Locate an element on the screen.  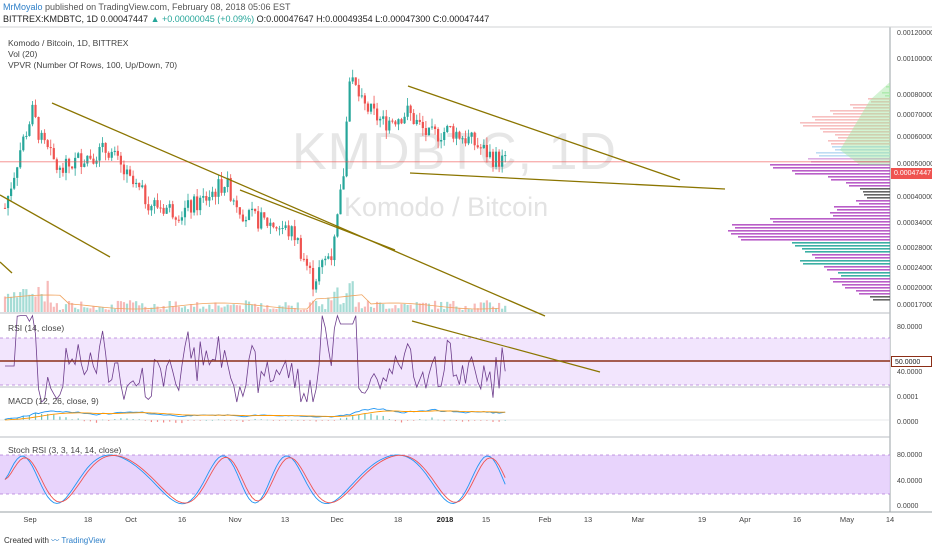
vpvr-indicator-label: VPVR (Number Of Rows, 100, Up/Down, 70) is located at coordinates (93, 65).